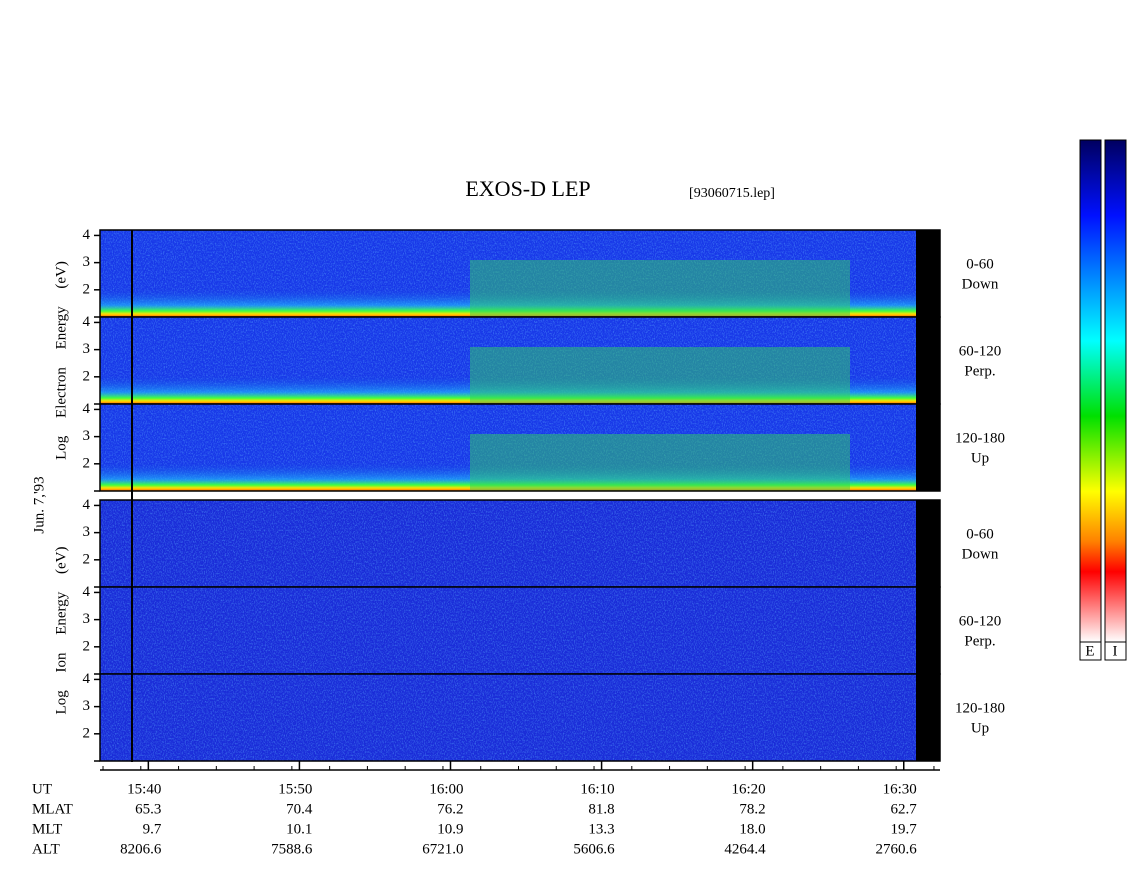 The width and height of the screenshot is (1130, 875). What do you see at coordinates (748, 789) in the screenshot?
I see `x-tick-label: 16:20` at bounding box center [748, 789].